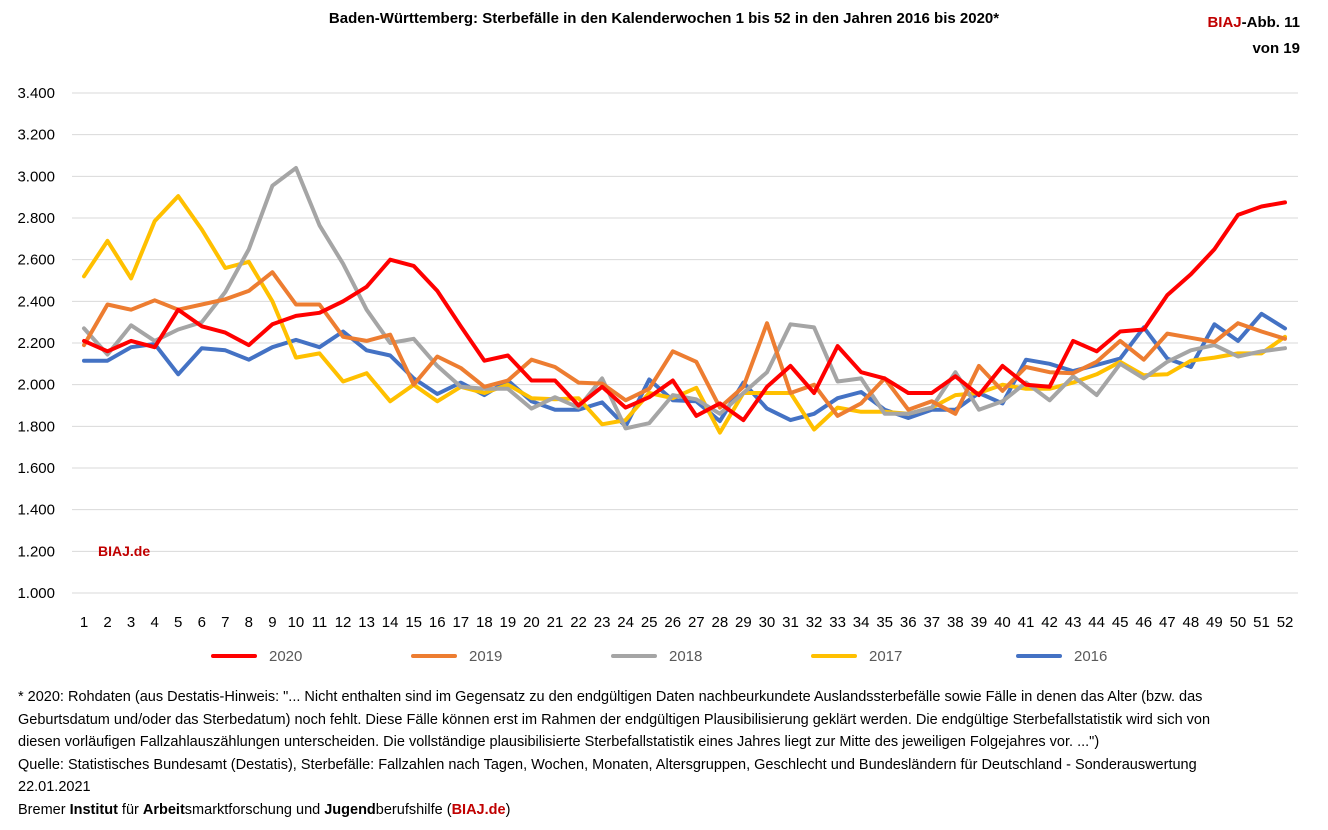  I want to click on credit-text: smarktforschung und, so click(254, 809).